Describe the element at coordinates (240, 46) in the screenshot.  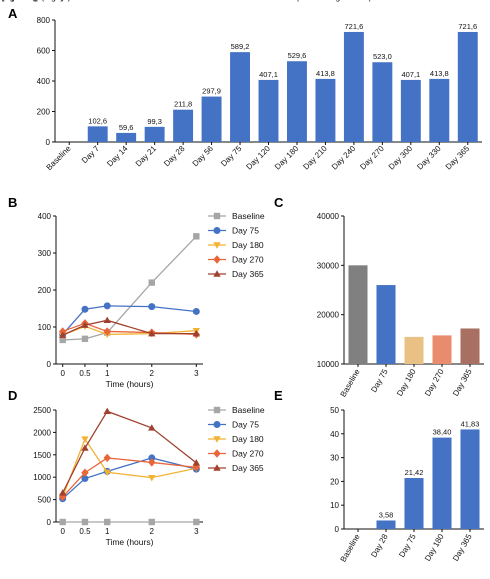
I see `data-label: 589,2` at that location.